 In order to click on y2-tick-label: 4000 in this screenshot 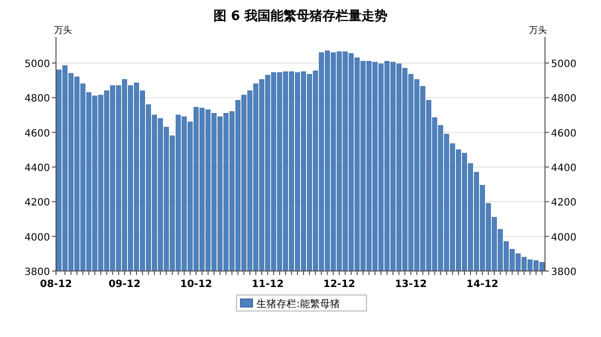, I will do `click(563, 238)`.